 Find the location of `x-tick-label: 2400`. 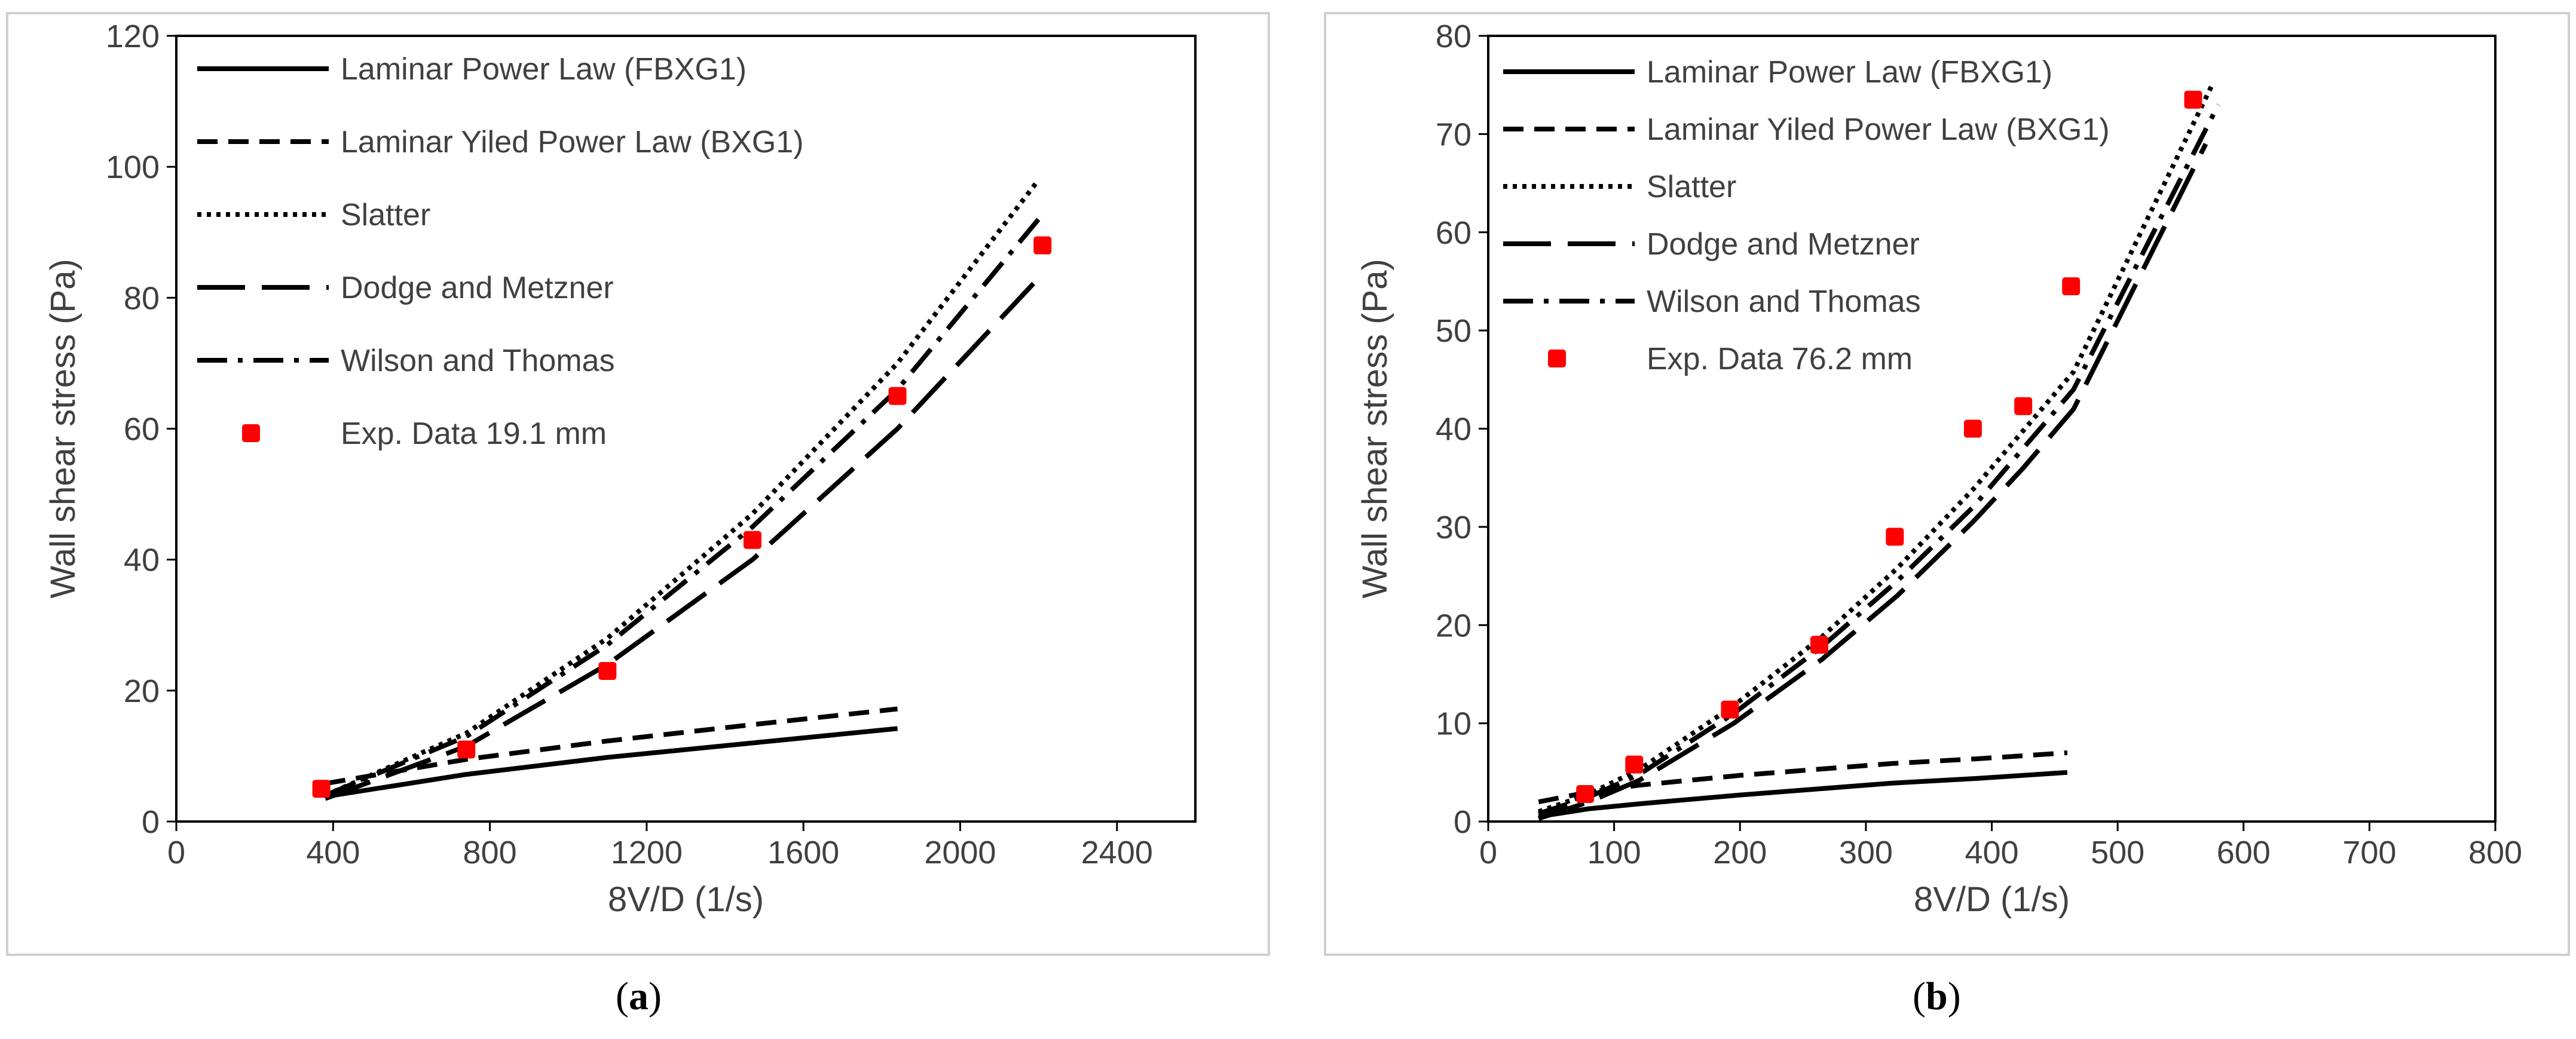

x-tick-label: 2400 is located at coordinates (1117, 853).